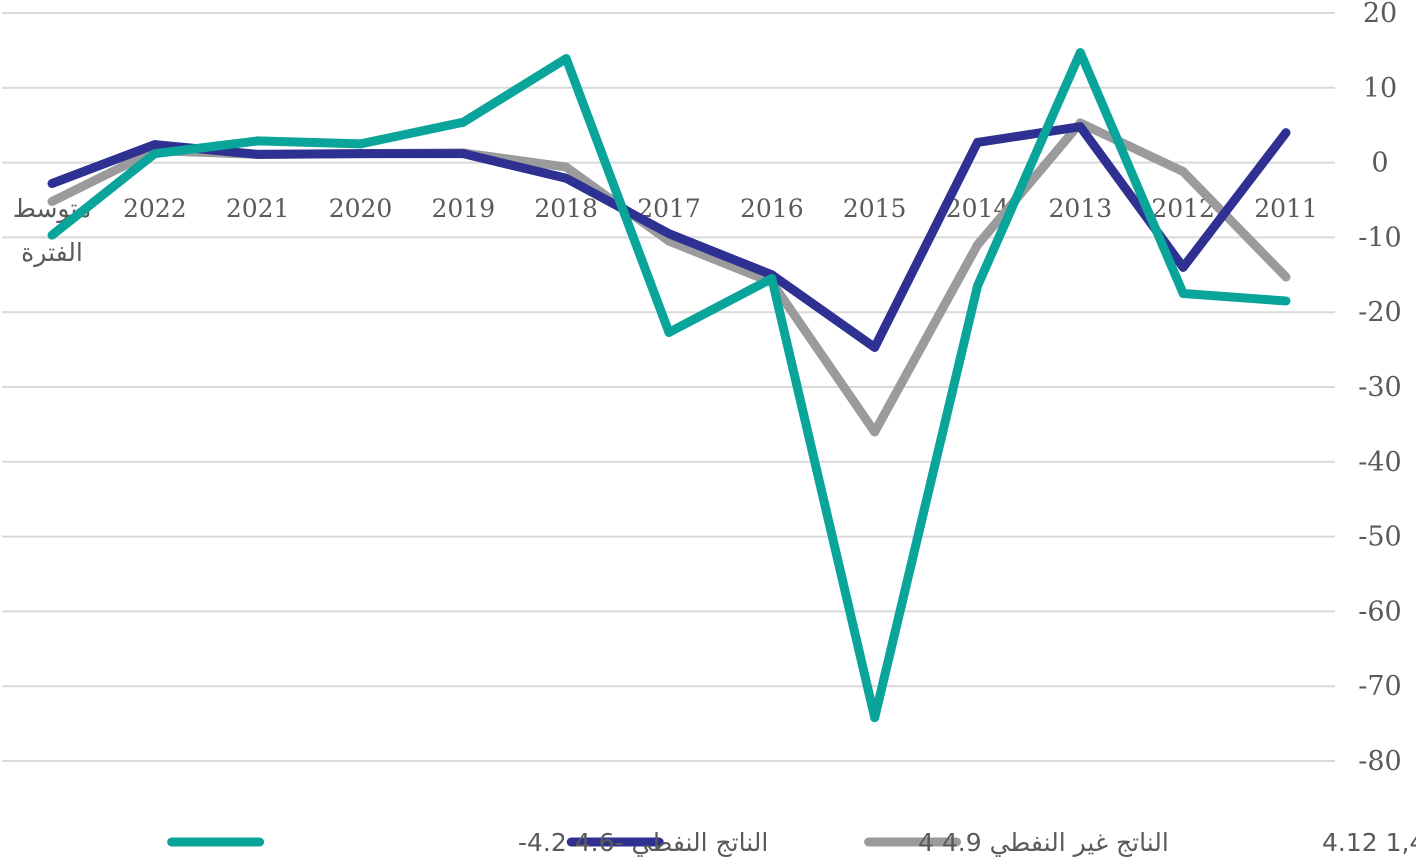 This screenshot has height=865, width=1416. Describe the element at coordinates (155, 208) in the screenshot. I see `x-tick-label: 2022` at that location.